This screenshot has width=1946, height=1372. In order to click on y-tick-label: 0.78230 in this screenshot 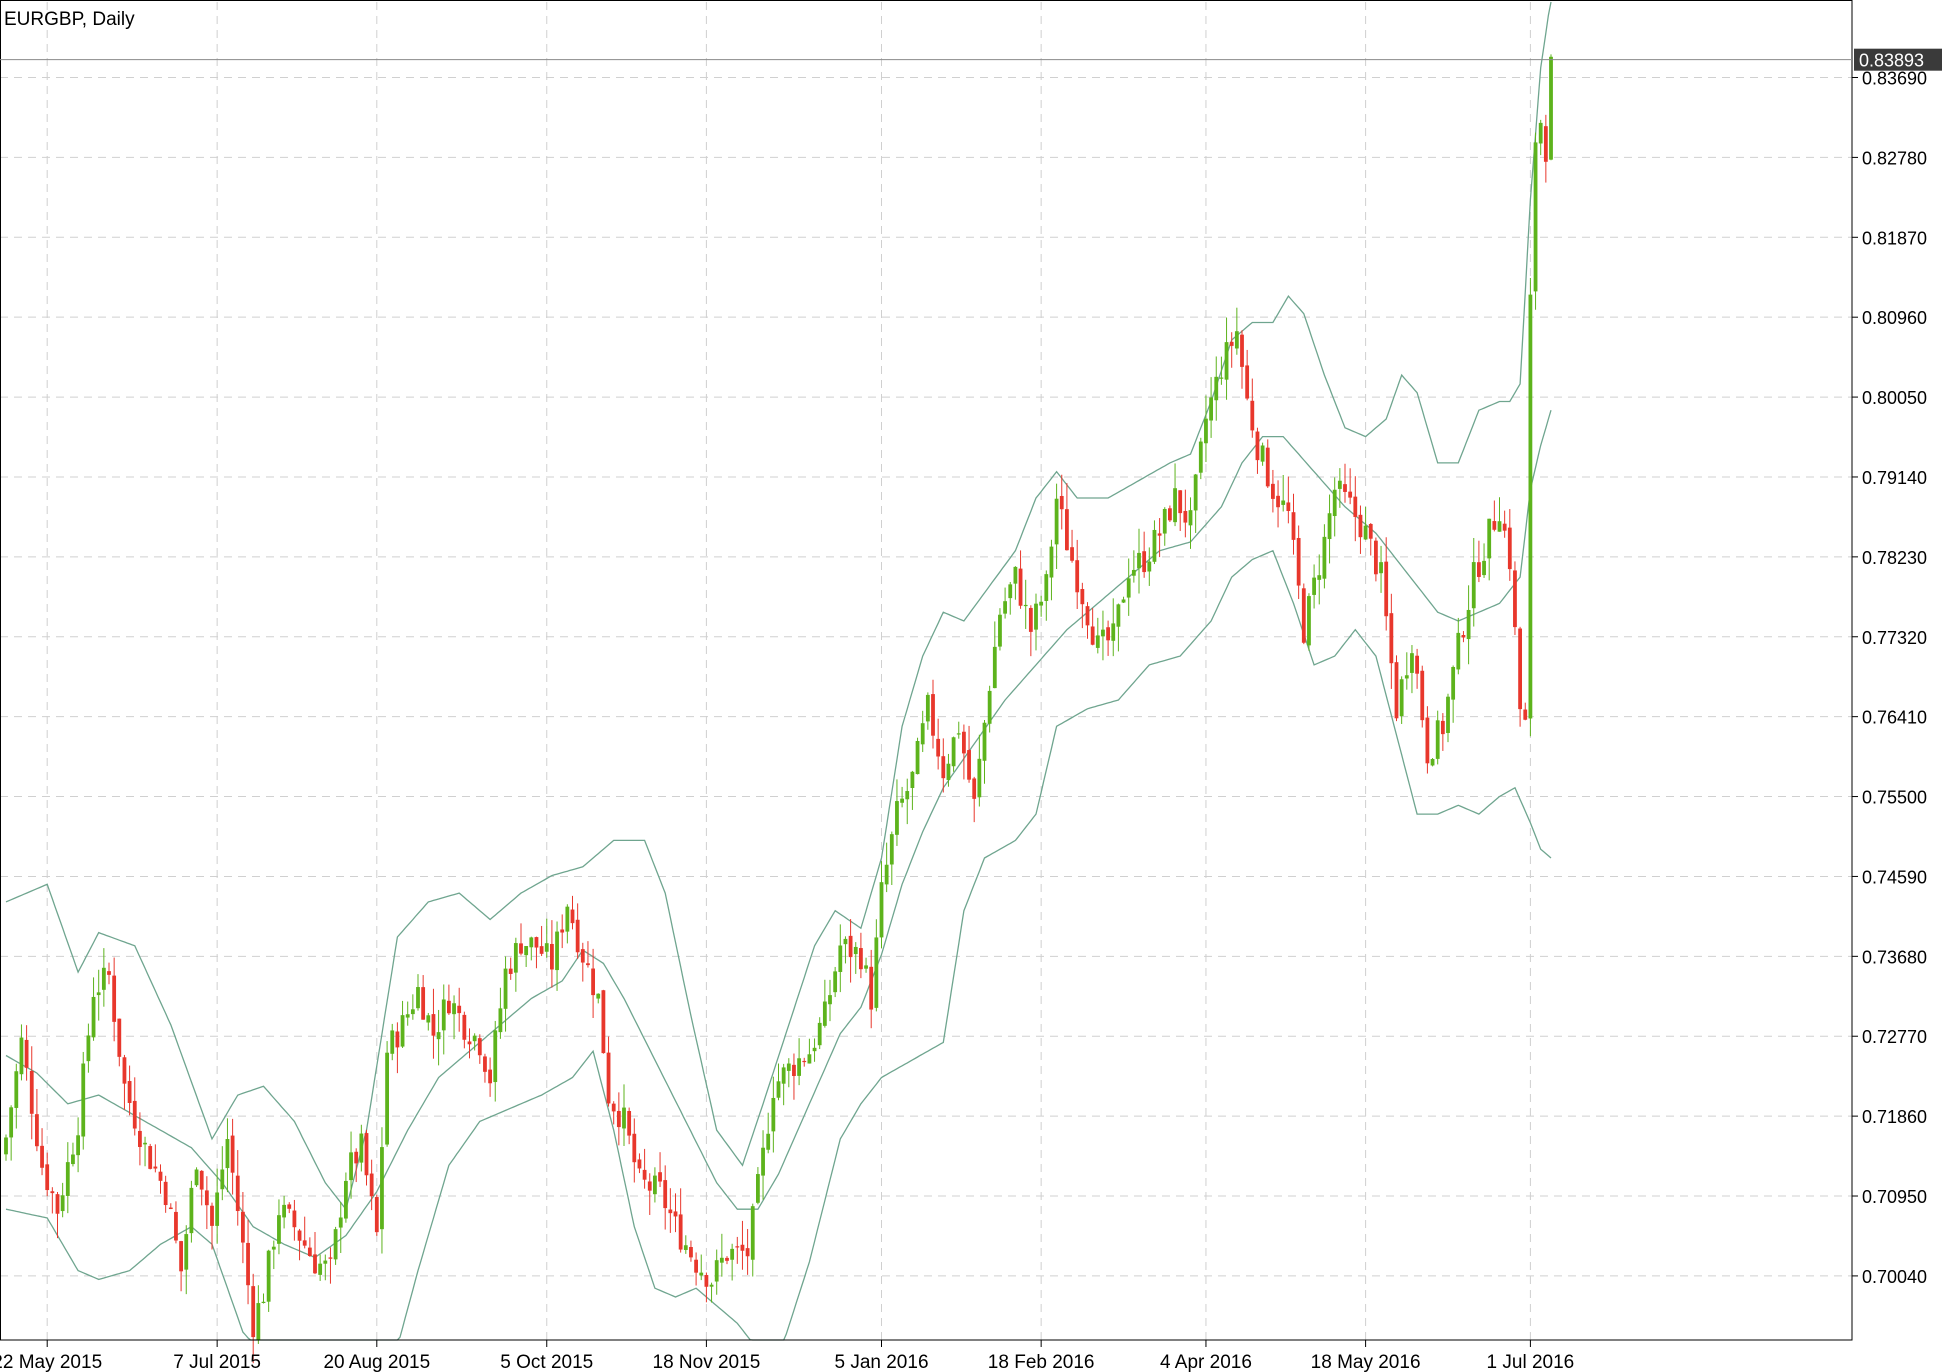, I will do `click(1894, 558)`.